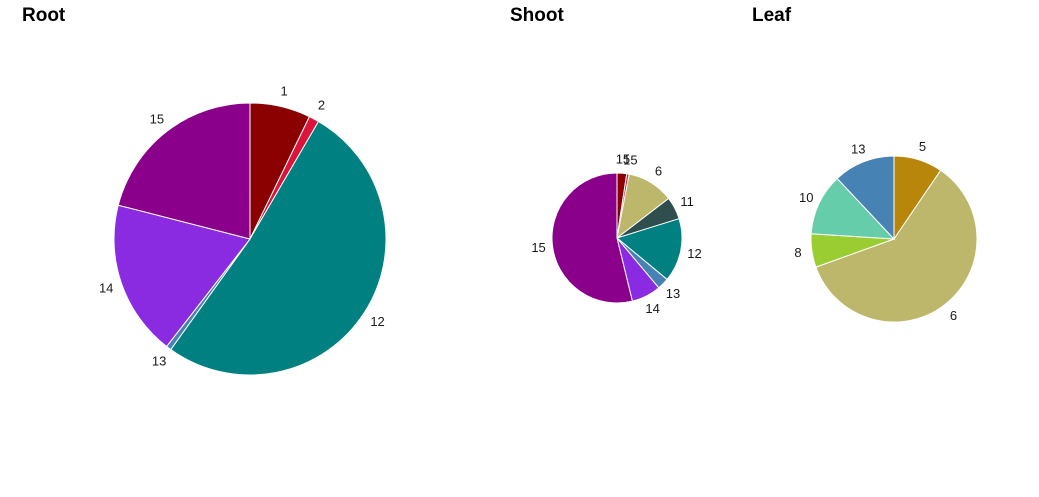 The height and width of the screenshot is (497, 1039). Describe the element at coordinates (283, 90) in the screenshot. I see `root-slice-label-0: 1` at that location.